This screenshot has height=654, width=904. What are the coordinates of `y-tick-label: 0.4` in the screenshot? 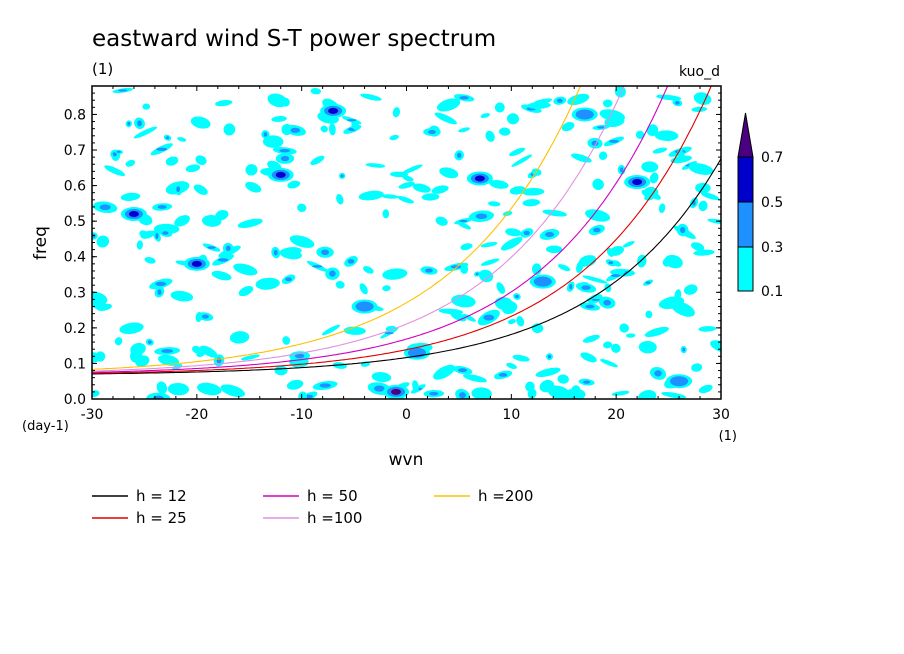 It's located at (75, 258).